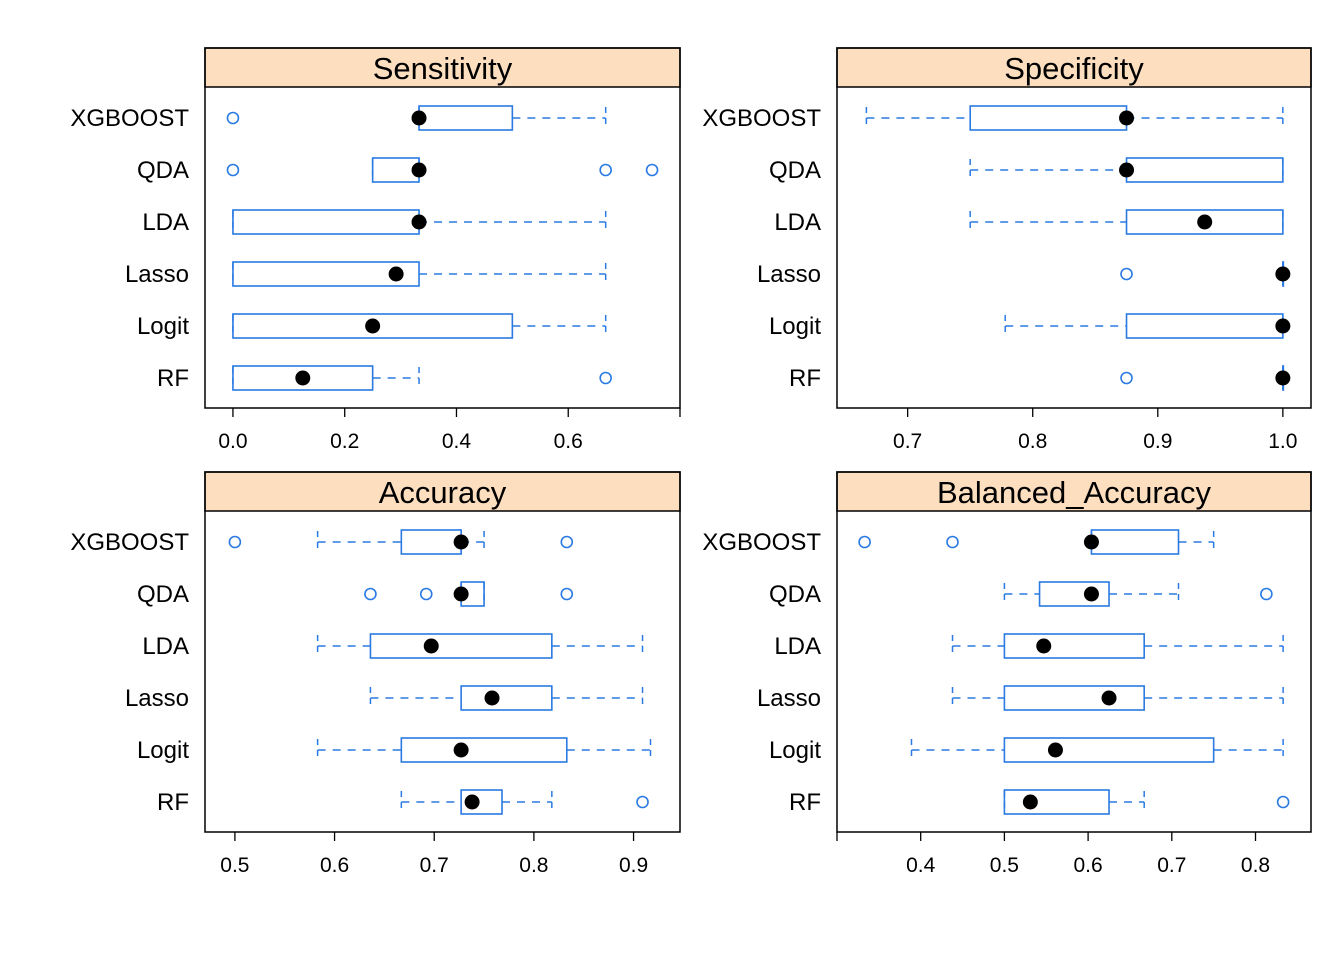 Image resolution: width=1344 pixels, height=960 pixels. What do you see at coordinates (1255, 865) in the screenshot?
I see `x-tick-label: 0.8` at bounding box center [1255, 865].